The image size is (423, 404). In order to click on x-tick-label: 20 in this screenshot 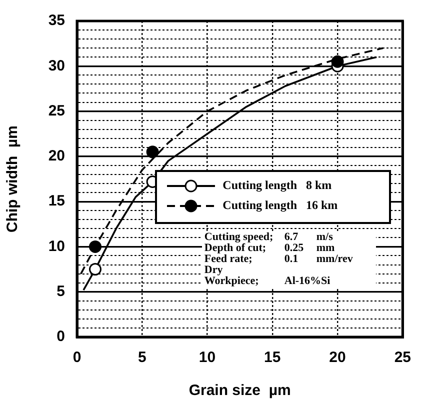, I will do `click(337, 357)`.